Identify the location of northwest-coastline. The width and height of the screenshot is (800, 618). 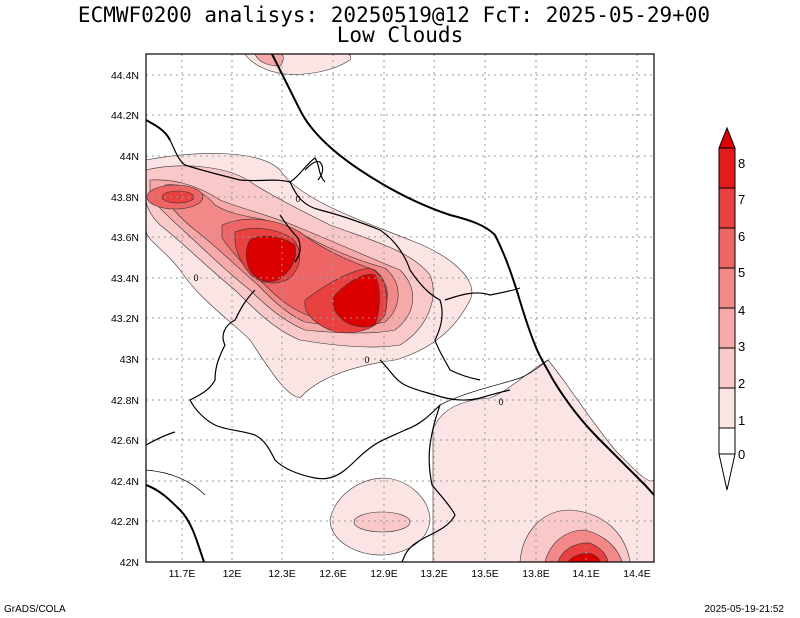
(158, 130).